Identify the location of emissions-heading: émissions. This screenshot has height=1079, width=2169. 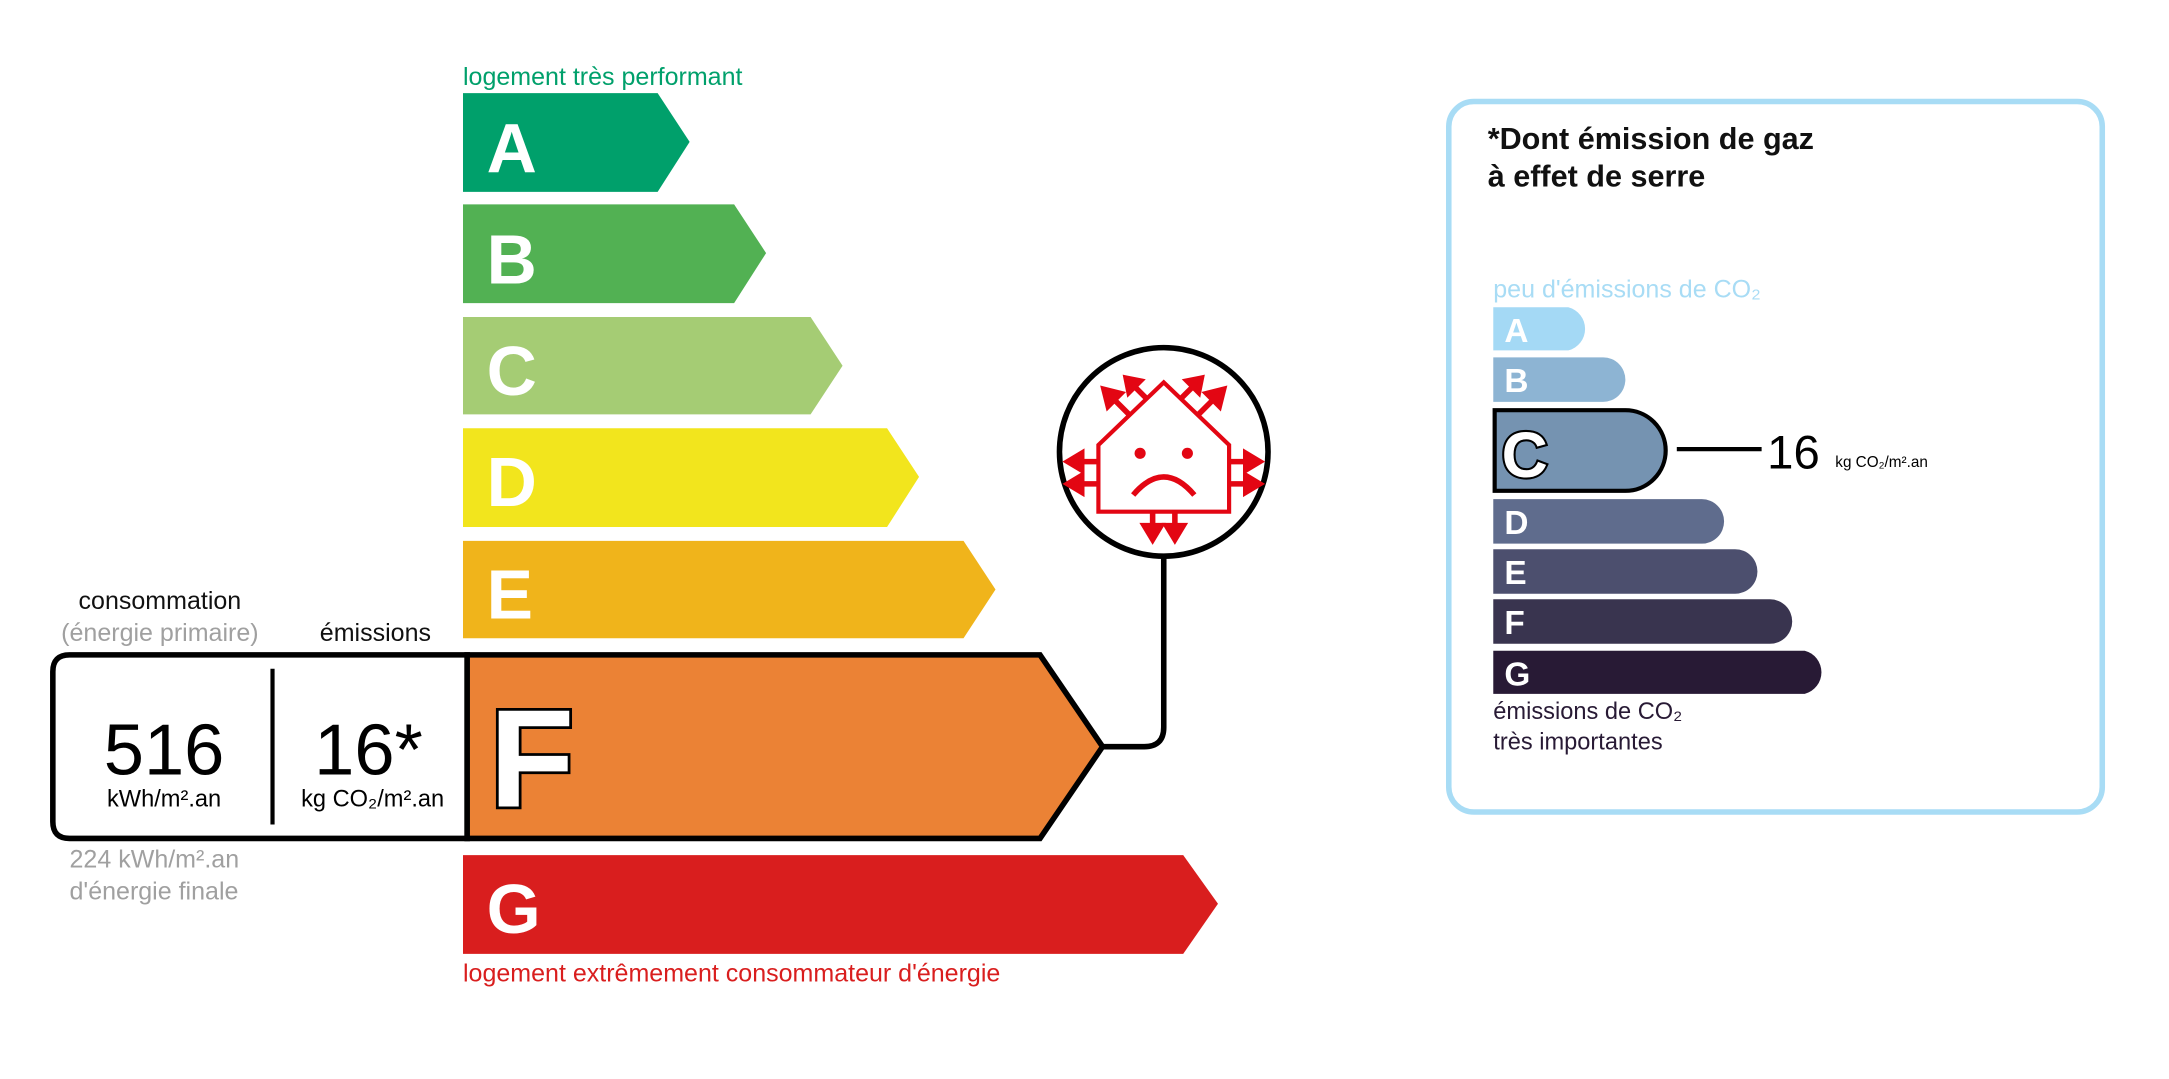
(375, 633).